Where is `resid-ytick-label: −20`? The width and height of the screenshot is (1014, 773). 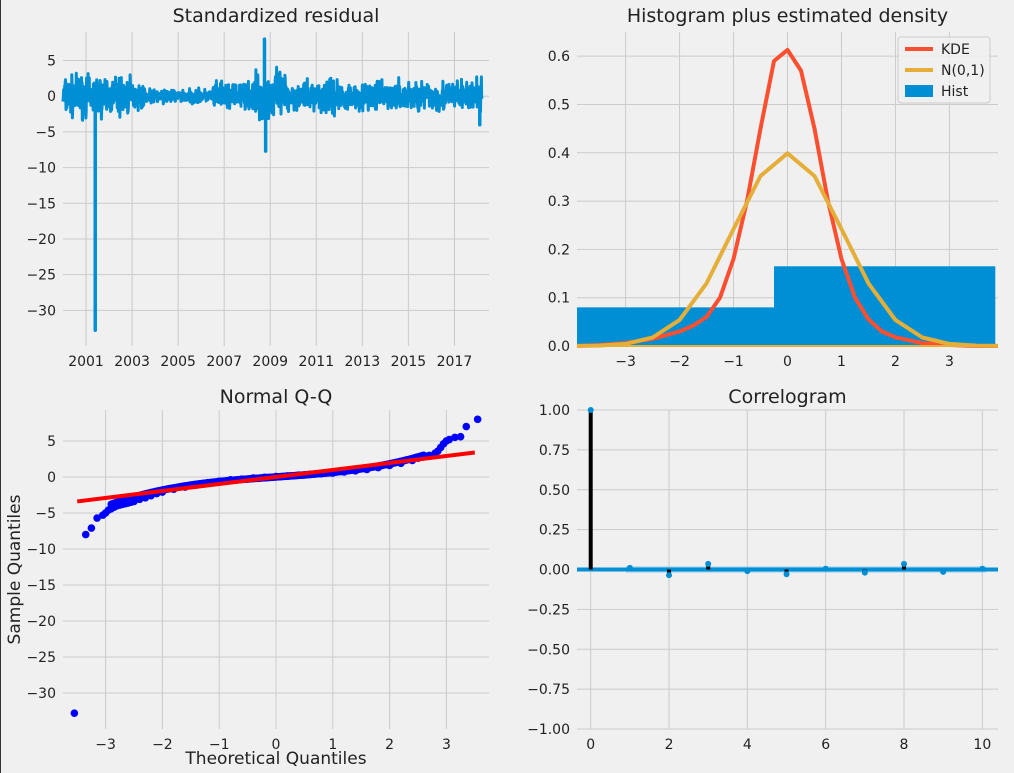
resid-ytick-label: −20 is located at coordinates (41, 240).